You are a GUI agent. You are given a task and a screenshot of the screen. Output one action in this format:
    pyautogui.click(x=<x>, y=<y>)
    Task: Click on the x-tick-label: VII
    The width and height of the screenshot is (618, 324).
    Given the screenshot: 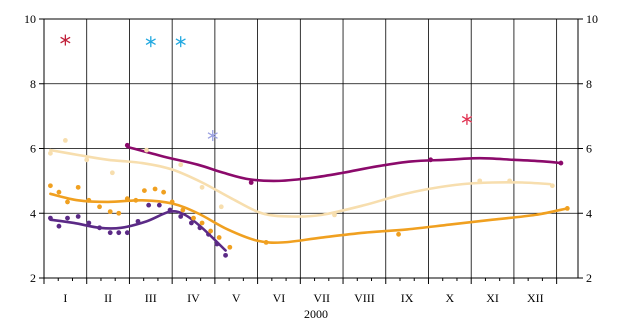 What is the action you would take?
    pyautogui.click(x=321, y=298)
    